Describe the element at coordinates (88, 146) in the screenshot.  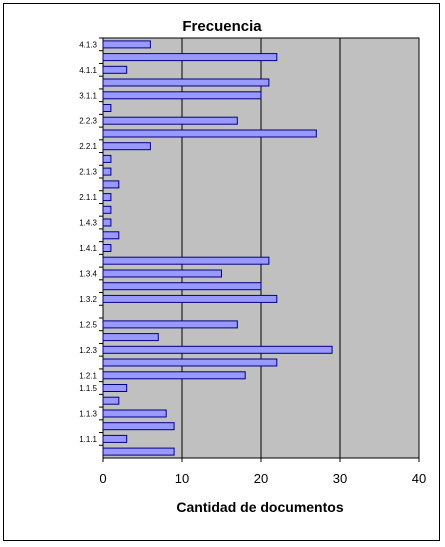
I see `y-tick-label: 2.2.1` at that location.